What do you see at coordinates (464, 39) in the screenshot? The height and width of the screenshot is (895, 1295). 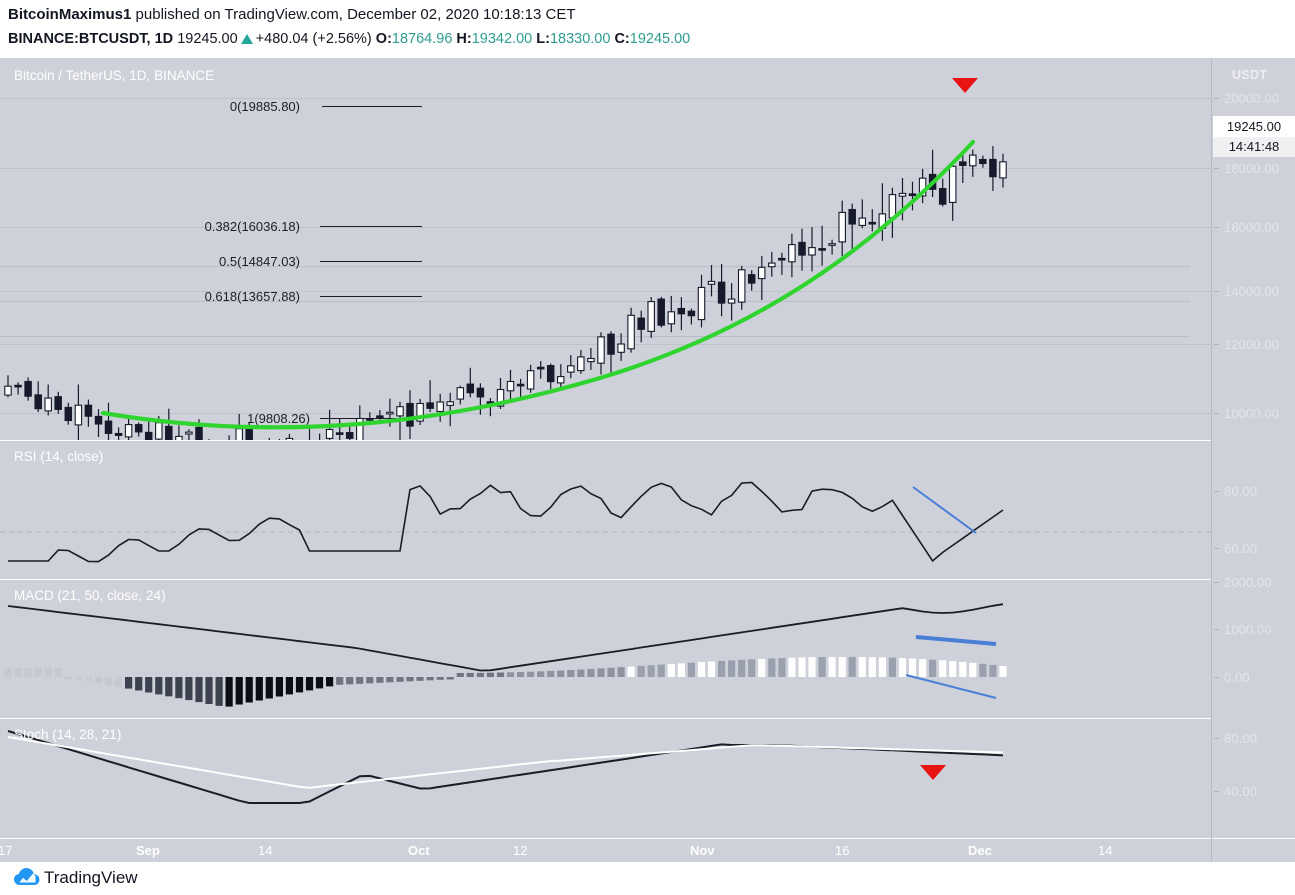 I see `high-key: H:` at bounding box center [464, 39].